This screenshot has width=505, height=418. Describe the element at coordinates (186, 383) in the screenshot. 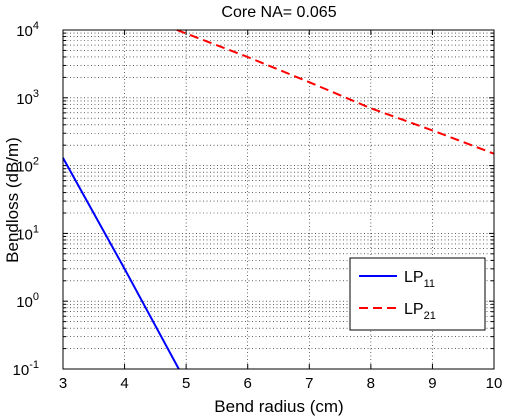

I see `x-tick-label: 5` at that location.